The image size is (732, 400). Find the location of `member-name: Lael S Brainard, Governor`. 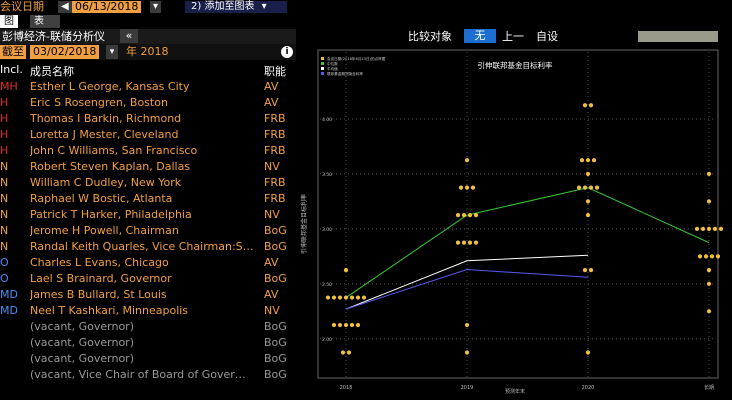

member-name: Lael S Brainard, Governor is located at coordinates (101, 278).